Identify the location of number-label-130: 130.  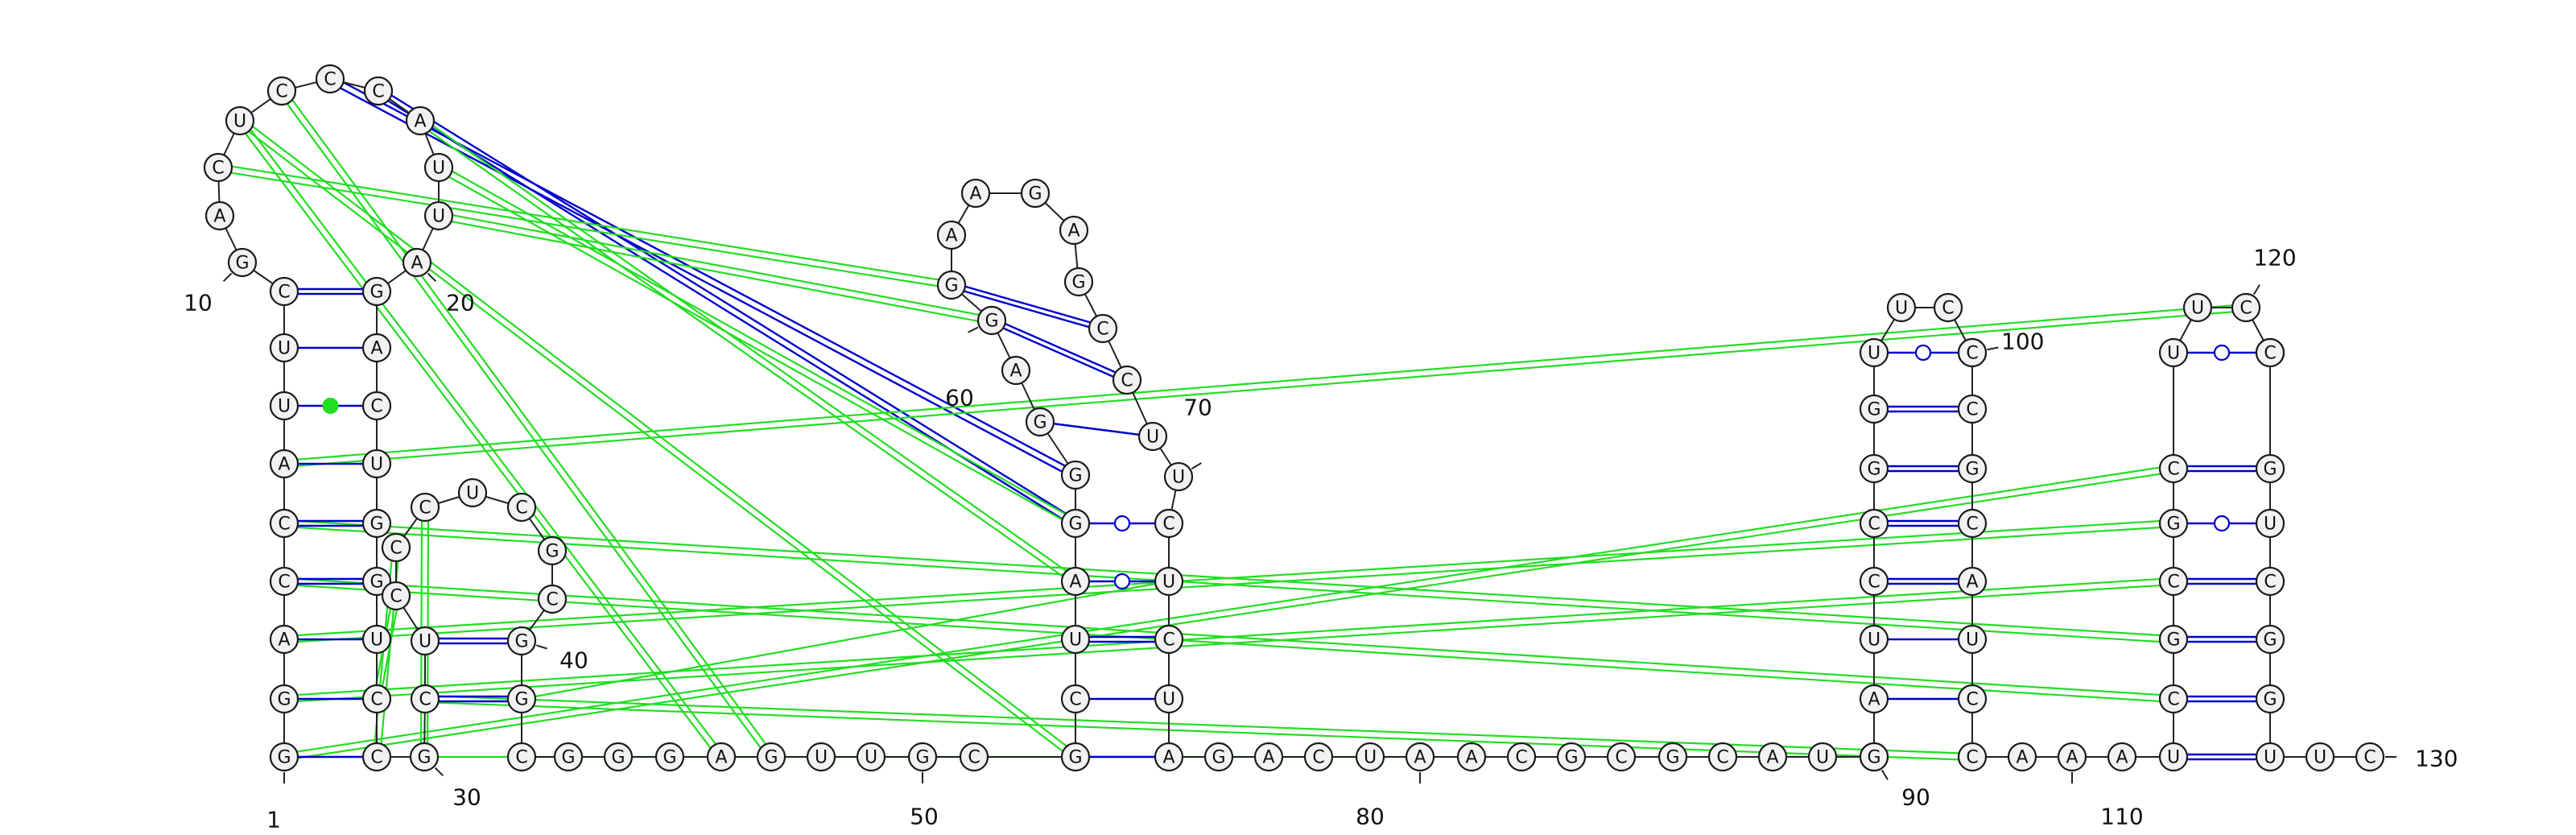
(2436, 759).